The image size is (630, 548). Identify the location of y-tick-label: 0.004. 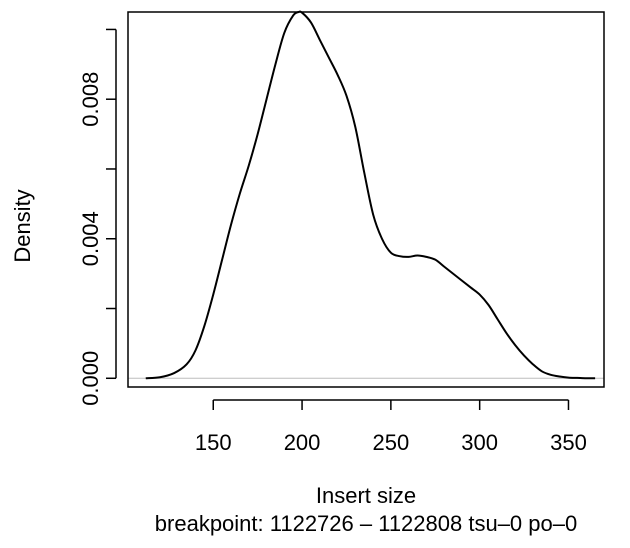
(90, 238).